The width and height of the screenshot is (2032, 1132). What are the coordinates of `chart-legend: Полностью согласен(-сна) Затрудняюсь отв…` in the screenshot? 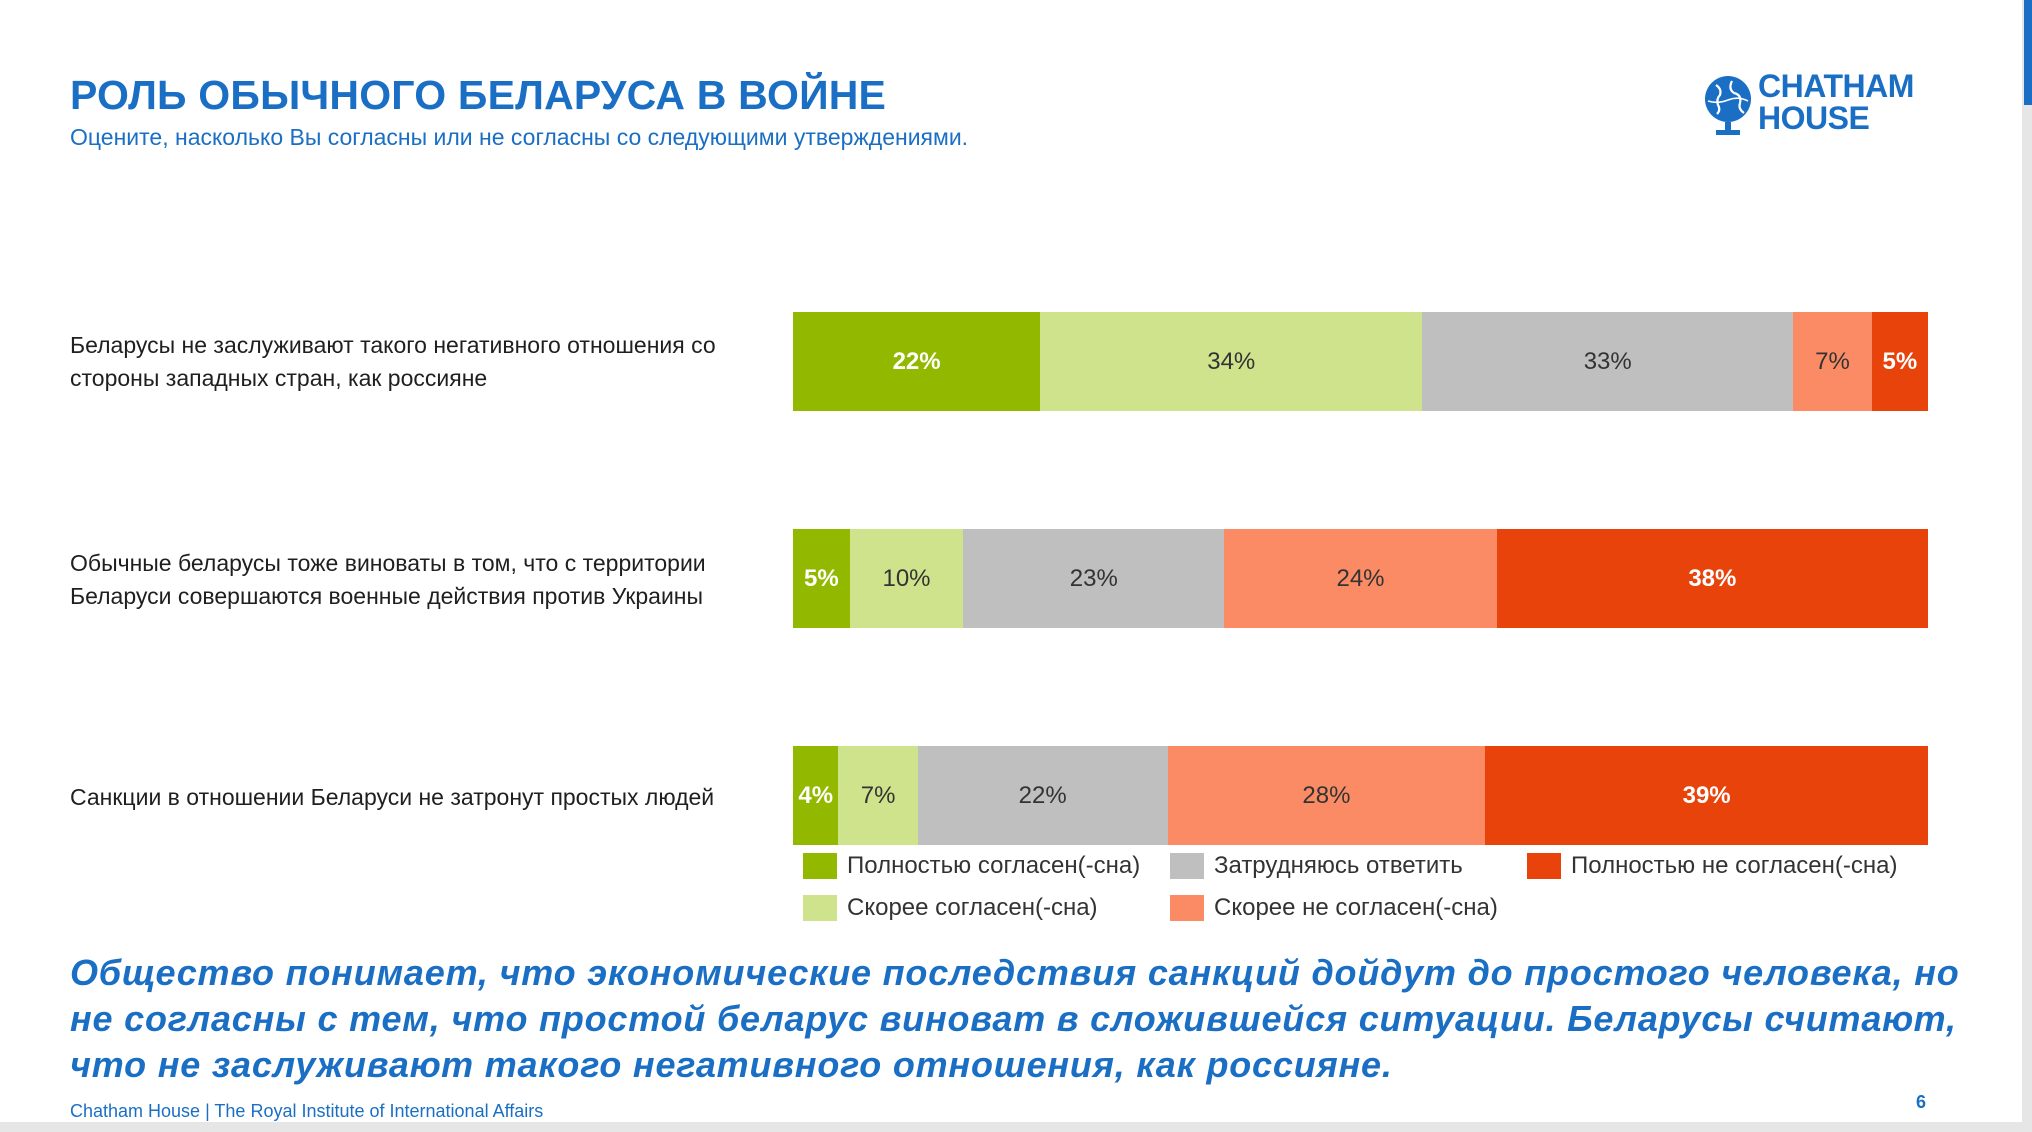 It's located at (1368, 892).